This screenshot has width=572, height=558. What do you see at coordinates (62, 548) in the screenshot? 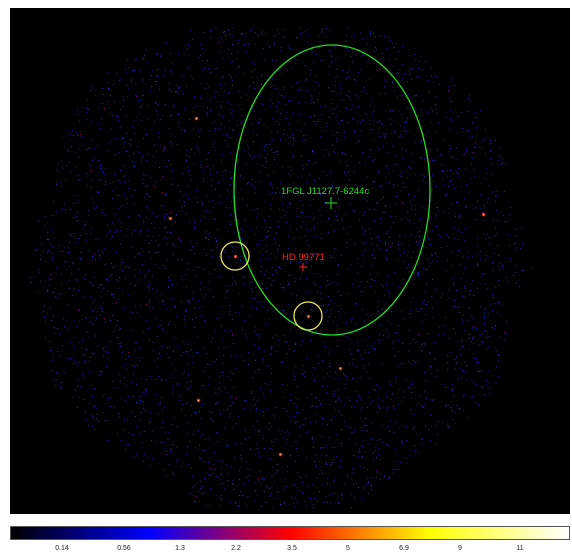
I see `colorbar-tick: 0.14` at bounding box center [62, 548].